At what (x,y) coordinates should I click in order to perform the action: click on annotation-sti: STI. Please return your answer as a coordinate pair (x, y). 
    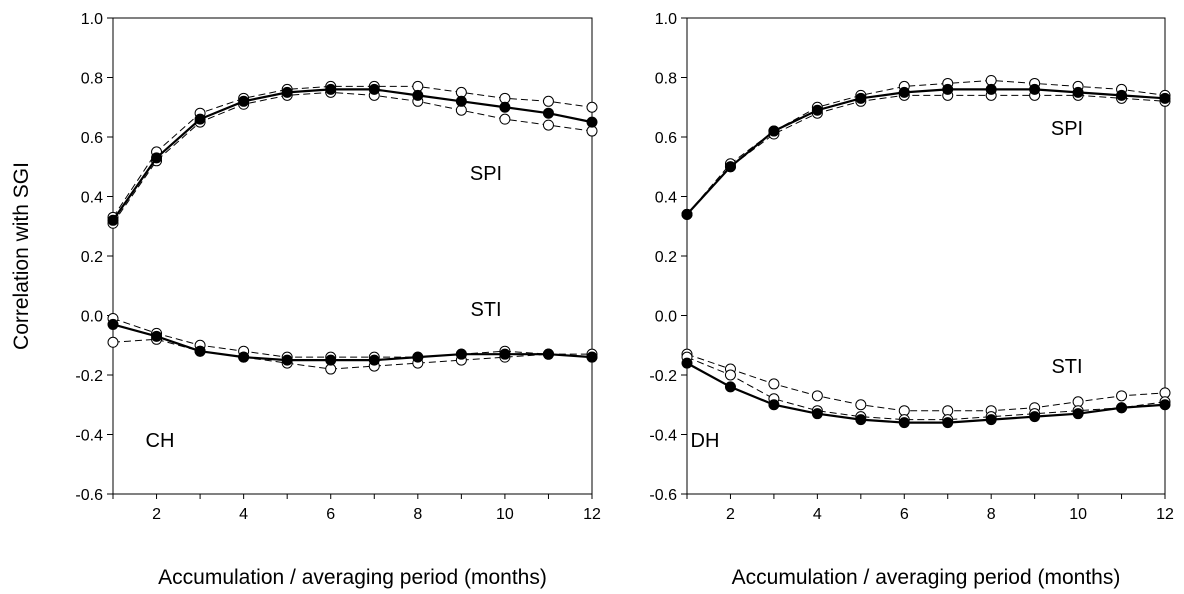
    Looking at the image, I should click on (485, 310).